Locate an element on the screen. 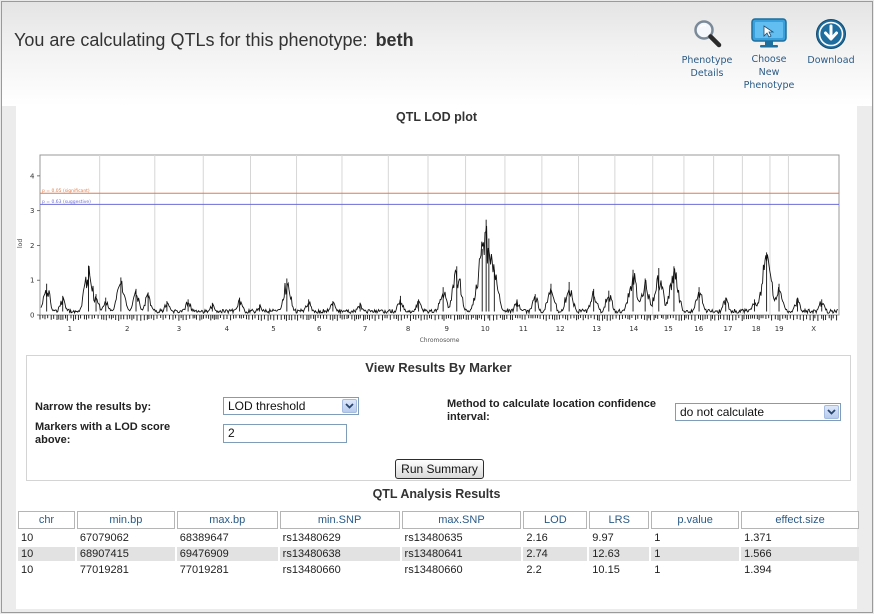  view-results-title: View Results By Marker is located at coordinates (438, 367).